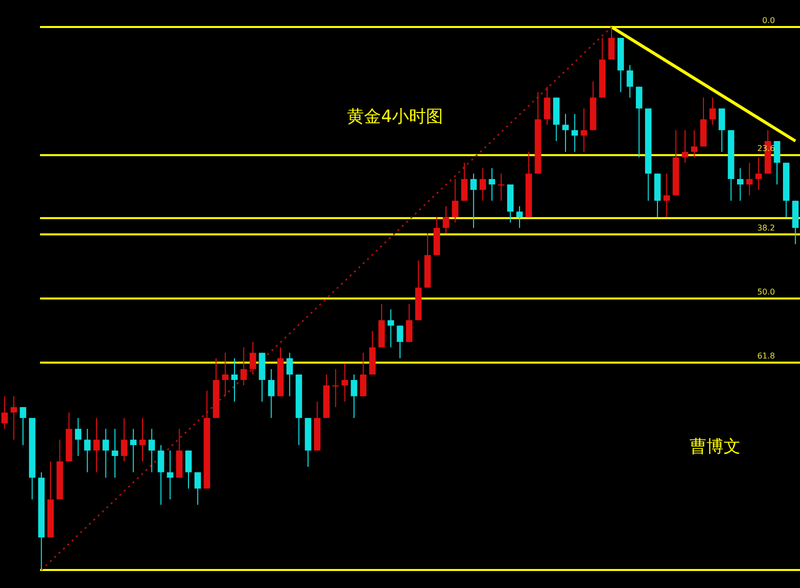 Image resolution: width=800 pixels, height=588 pixels. I want to click on annotation: 38.2, so click(766, 227).